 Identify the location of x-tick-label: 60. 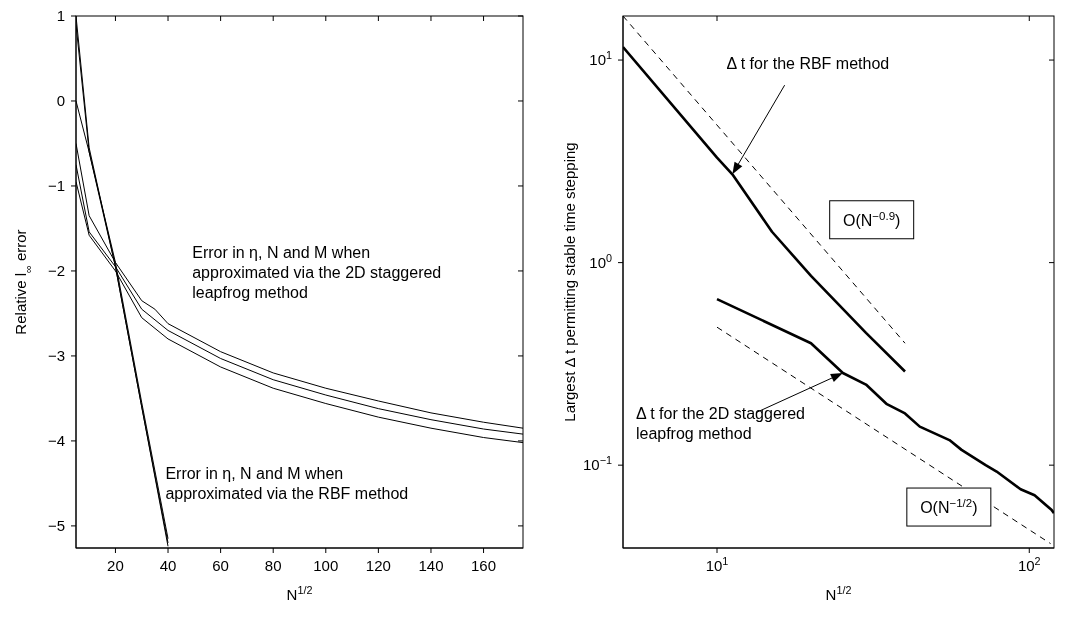
(220, 565).